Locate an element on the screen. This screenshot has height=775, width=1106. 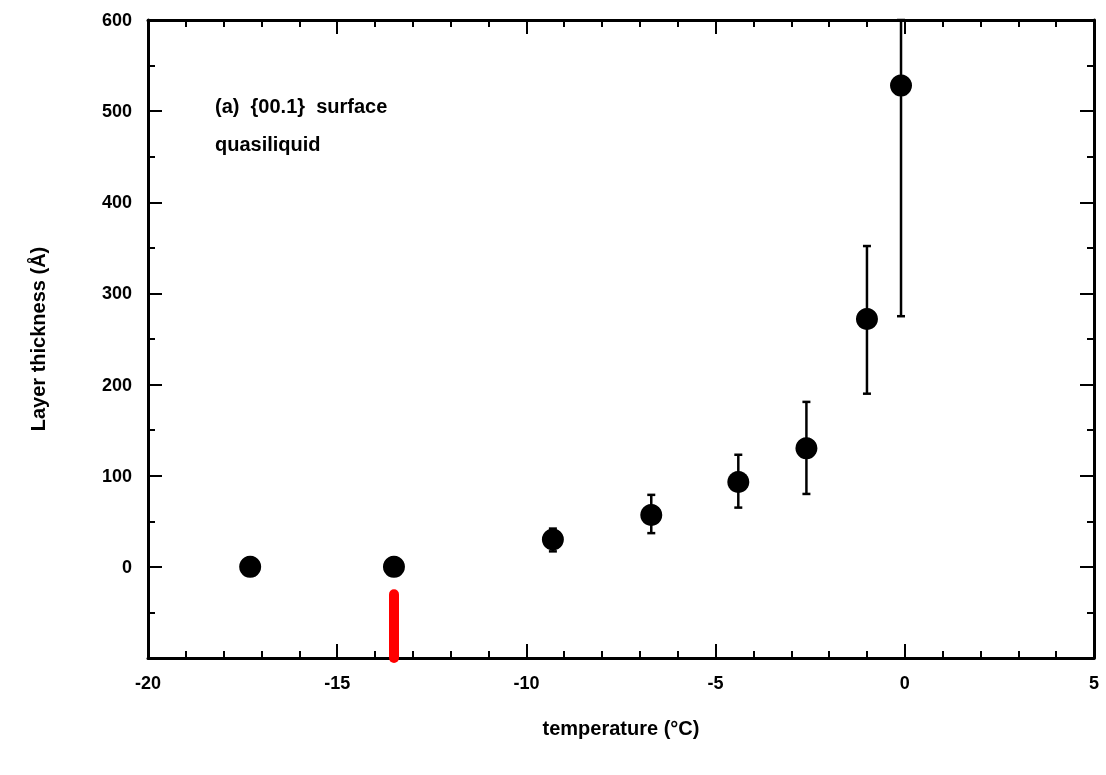
x-tick-label: -5 is located at coordinates (715, 683).